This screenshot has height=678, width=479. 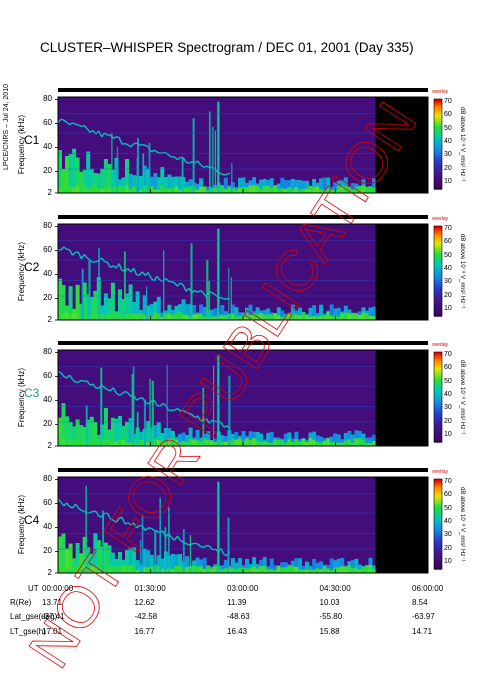 What do you see at coordinates (238, 616) in the screenshot?
I see `ephemeris-value: -48.63` at bounding box center [238, 616].